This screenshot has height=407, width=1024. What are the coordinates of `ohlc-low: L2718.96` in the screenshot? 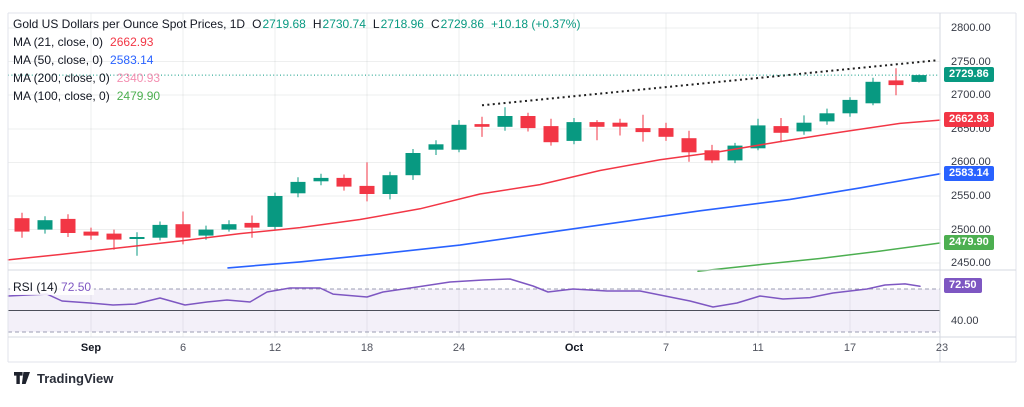 It's located at (398, 24).